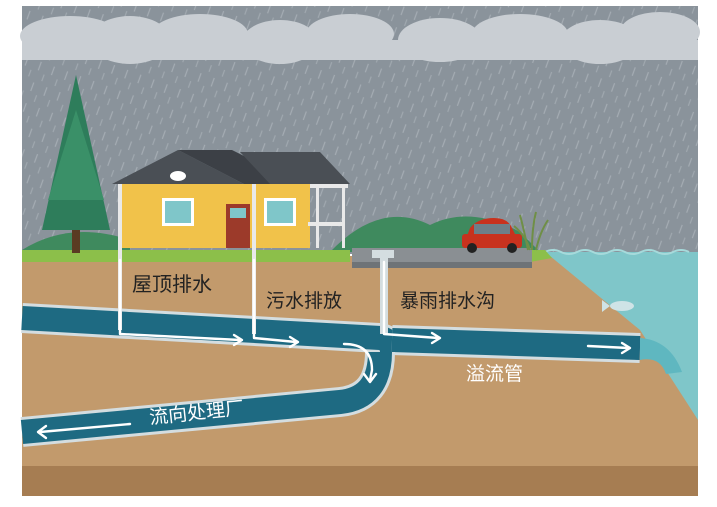 This screenshot has height=507, width=717. What do you see at coordinates (442, 265) in the screenshot?
I see `curb` at bounding box center [442, 265].